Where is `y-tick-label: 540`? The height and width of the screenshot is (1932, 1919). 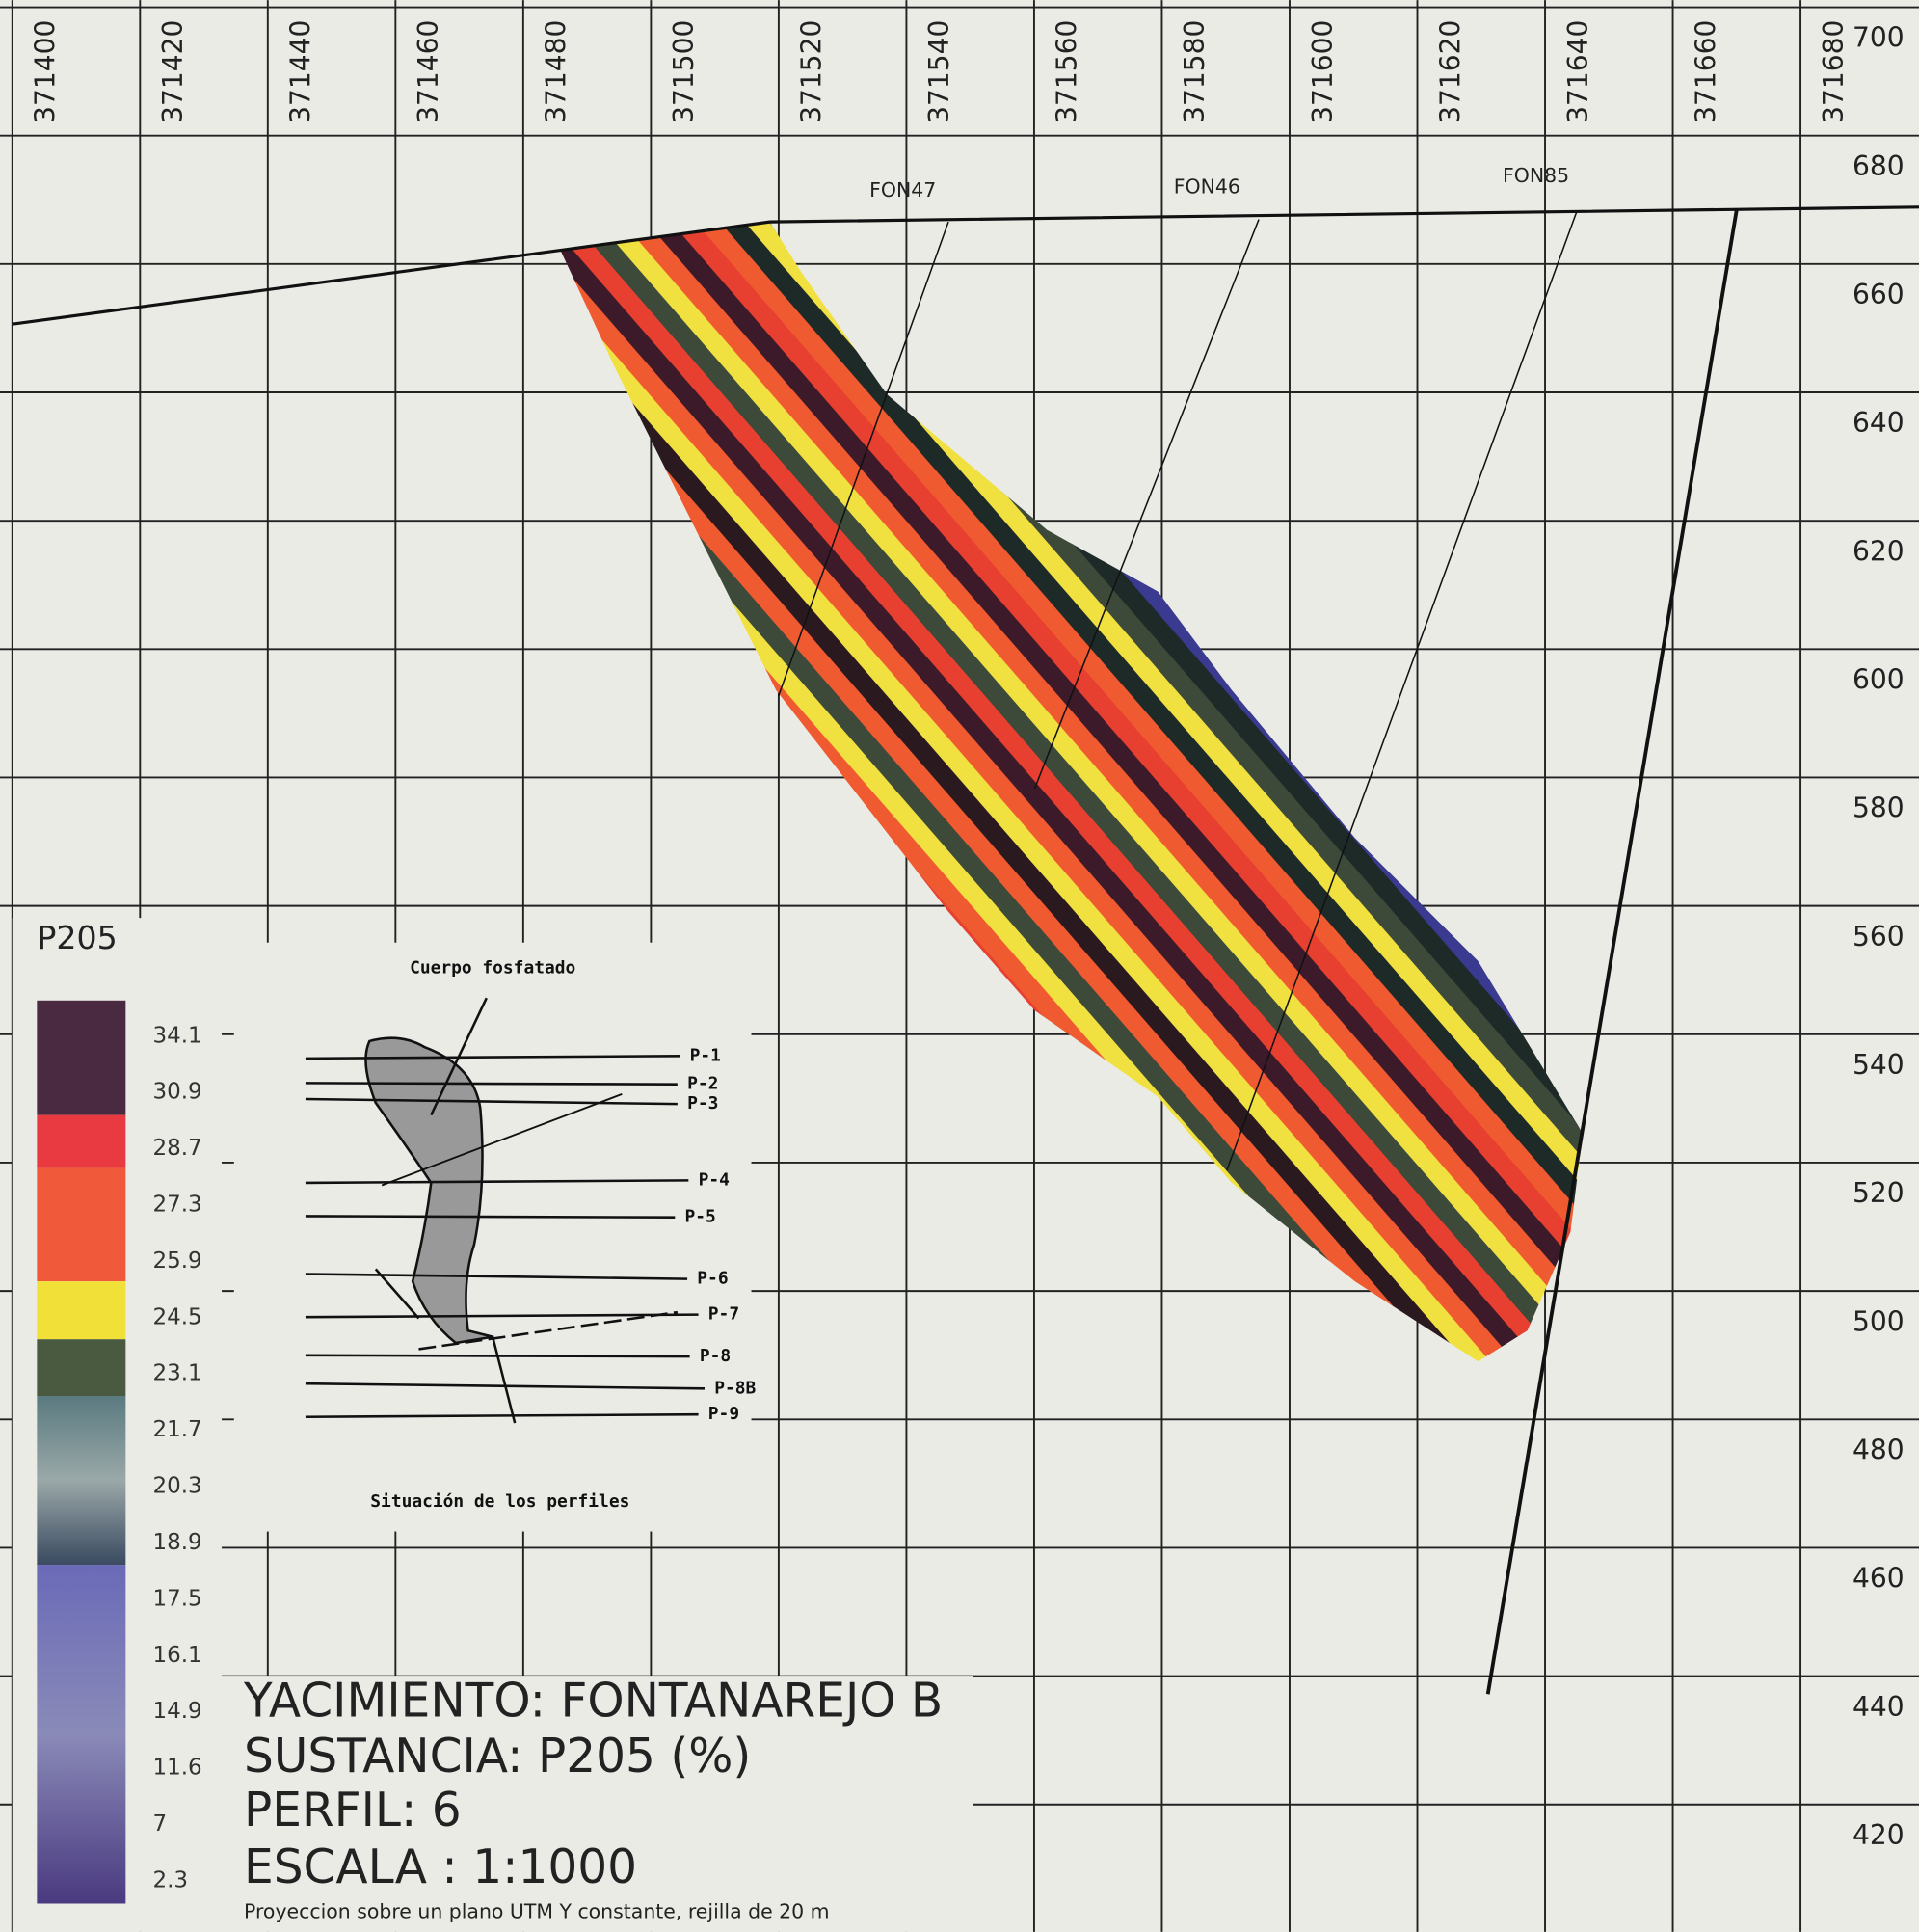
y-tick-label: 540 is located at coordinates (1879, 1065).